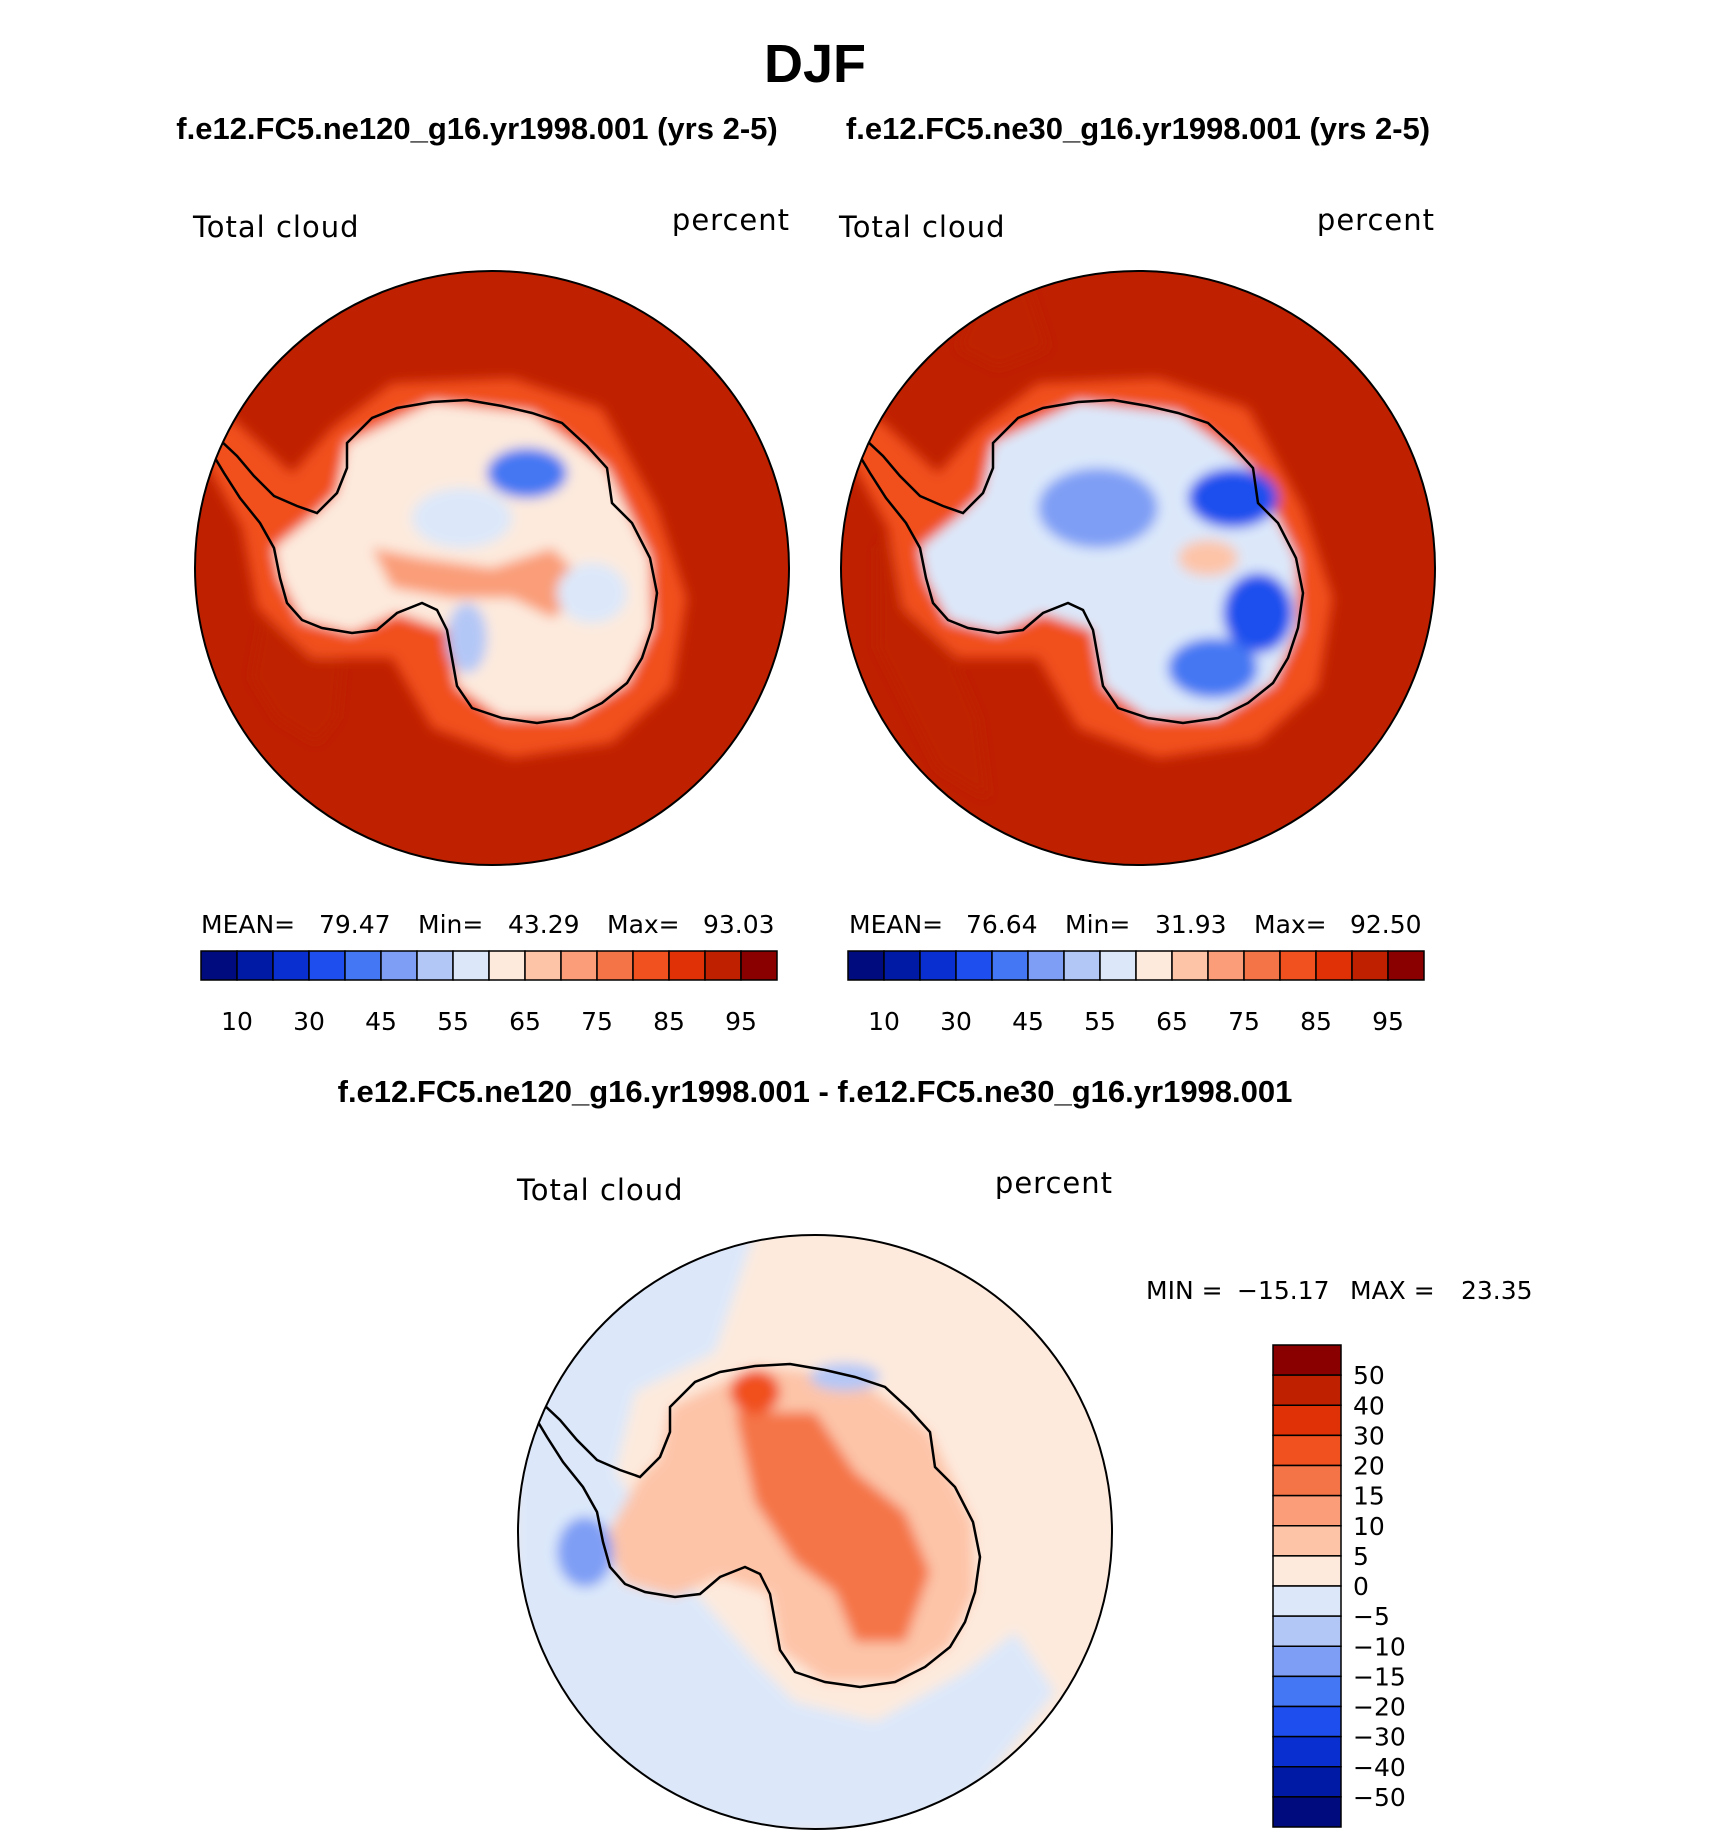  What do you see at coordinates (1002, 924) in the screenshot?
I see `panel-ne30-mean-value: 76.64` at bounding box center [1002, 924].